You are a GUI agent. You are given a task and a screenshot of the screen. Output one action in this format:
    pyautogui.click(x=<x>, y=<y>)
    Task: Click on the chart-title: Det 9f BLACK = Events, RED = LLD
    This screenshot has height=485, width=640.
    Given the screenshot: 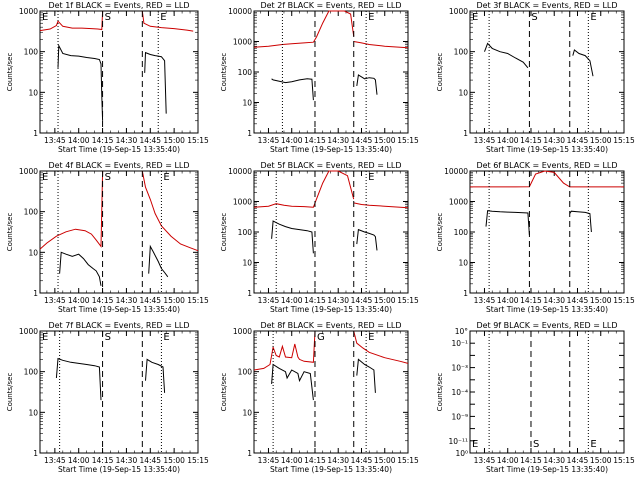 What is the action you would take?
    pyautogui.click(x=546, y=325)
    